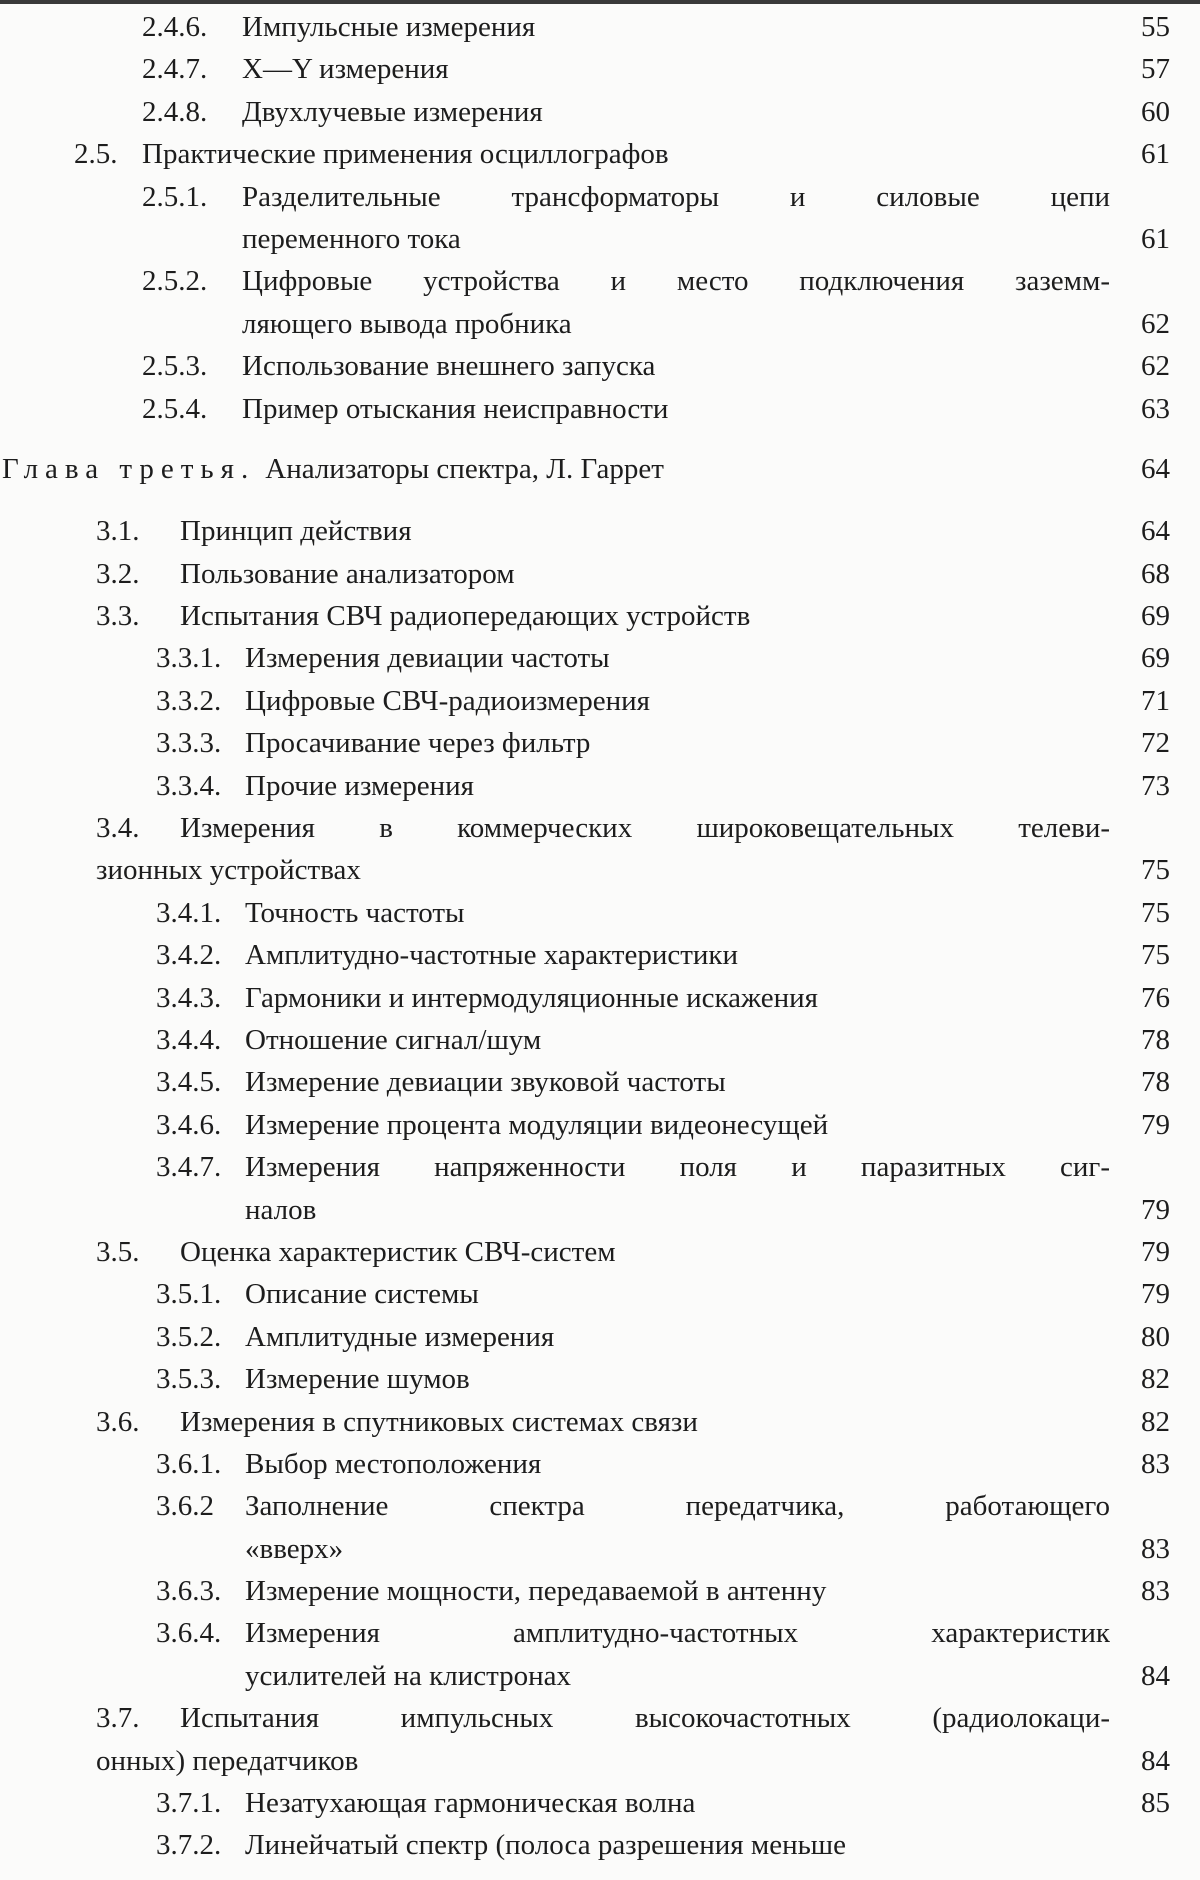  Describe the element at coordinates (357, 1379) in the screenshot. I see `entry-title-text: Измерение шумов` at that location.